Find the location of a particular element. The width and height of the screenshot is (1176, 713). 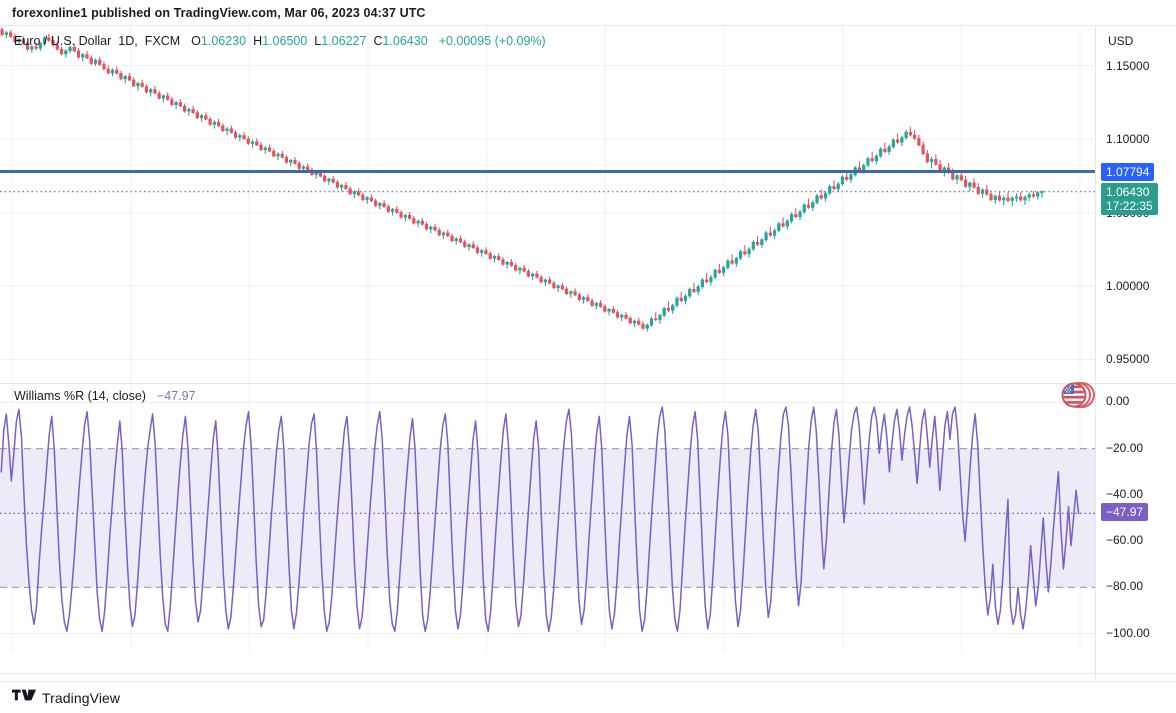

price-tick-3: 1.00000 is located at coordinates (1128, 286).